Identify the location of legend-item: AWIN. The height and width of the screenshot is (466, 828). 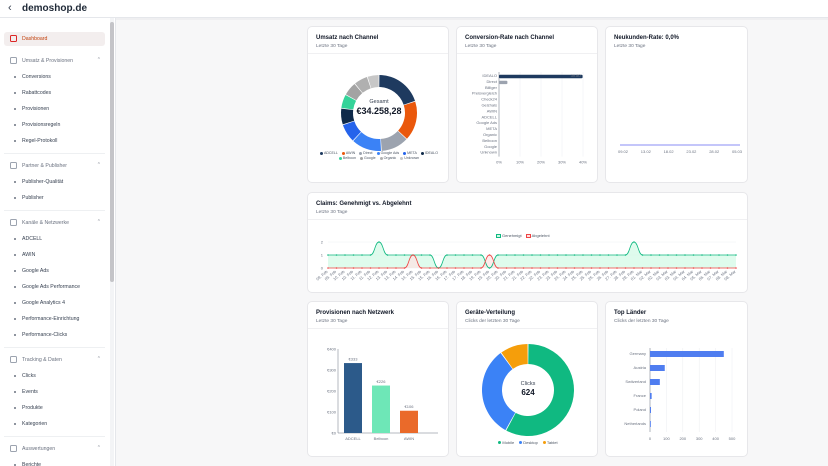
(348, 153).